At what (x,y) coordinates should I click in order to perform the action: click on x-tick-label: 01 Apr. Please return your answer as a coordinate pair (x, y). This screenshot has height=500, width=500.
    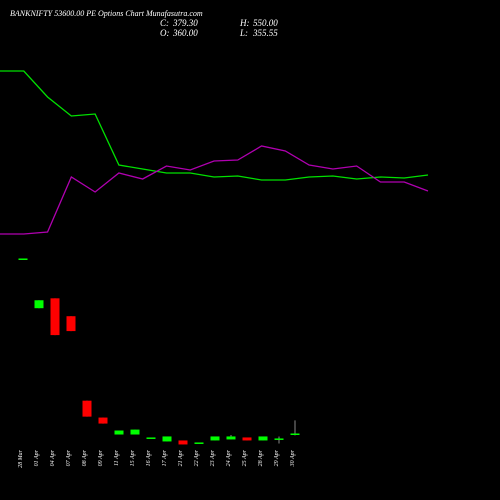
    Looking at the image, I should click on (37, 457).